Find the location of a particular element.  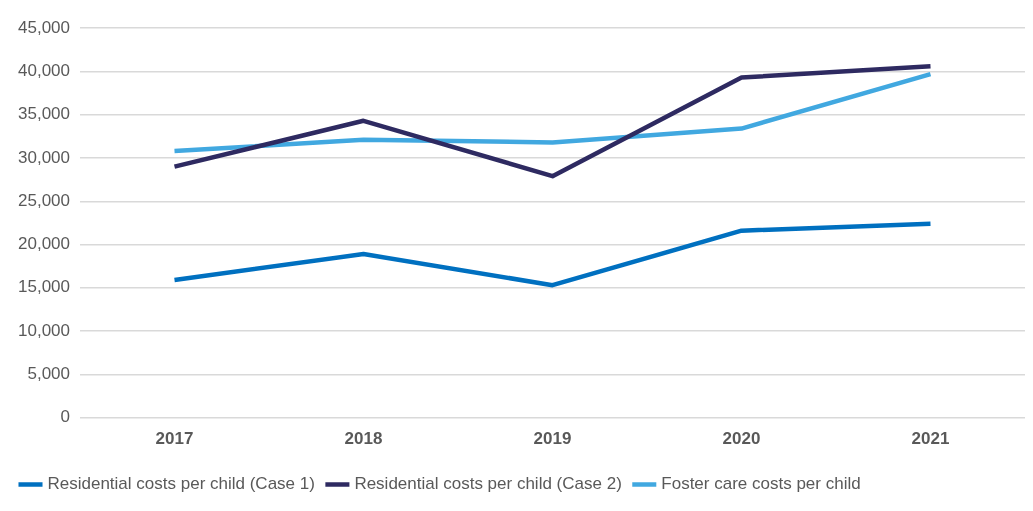

legend-label: Residential costs per child (Case 2) is located at coordinates (488, 484).